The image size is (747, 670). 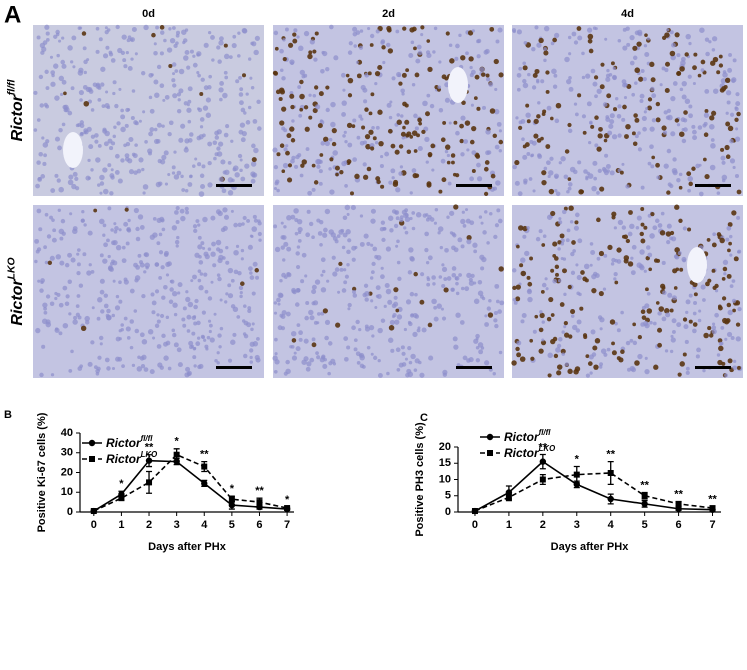 I want to click on y-tick-label: 15, so click(x=445, y=463).